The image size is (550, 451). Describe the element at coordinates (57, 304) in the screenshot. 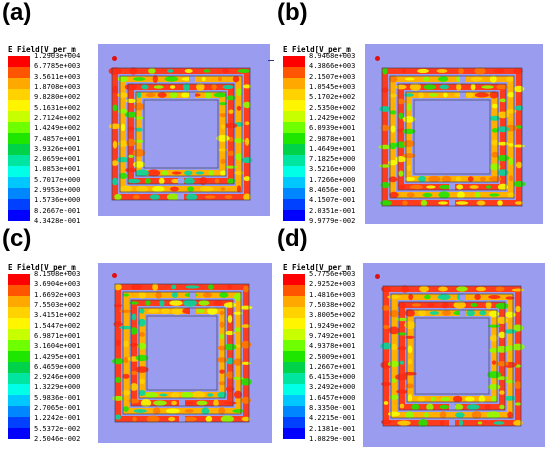

I see `legend-tick-label: 7.5503e+002` at that location.